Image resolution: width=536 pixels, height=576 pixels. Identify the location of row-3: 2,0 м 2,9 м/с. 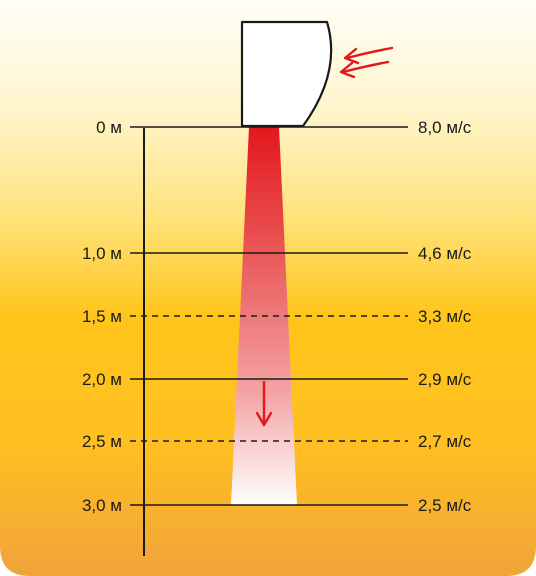
(277, 379).